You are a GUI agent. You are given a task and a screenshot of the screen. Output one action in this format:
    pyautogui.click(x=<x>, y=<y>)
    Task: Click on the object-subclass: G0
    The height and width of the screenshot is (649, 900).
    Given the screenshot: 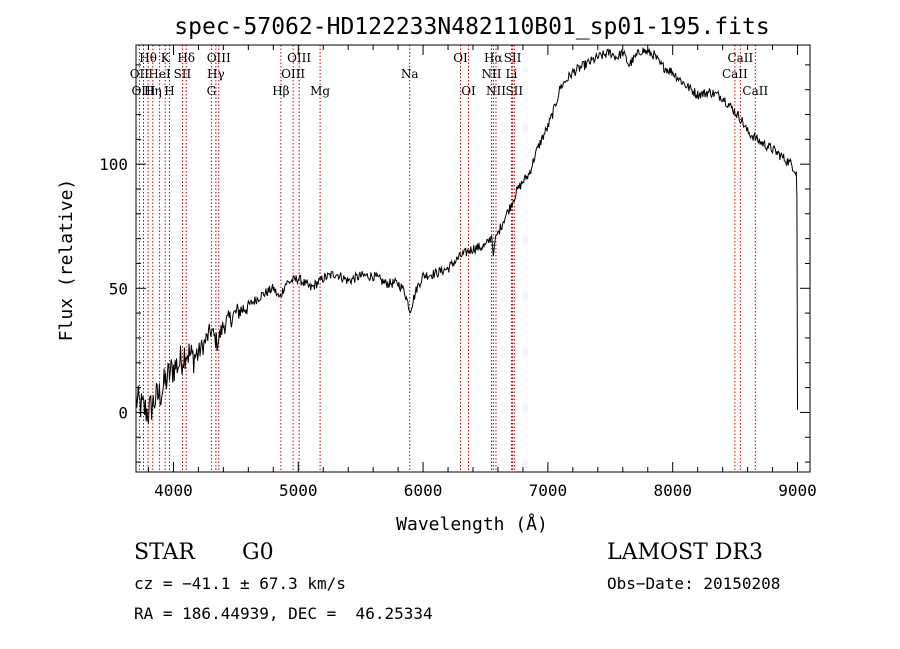 What is the action you would take?
    pyautogui.click(x=258, y=552)
    